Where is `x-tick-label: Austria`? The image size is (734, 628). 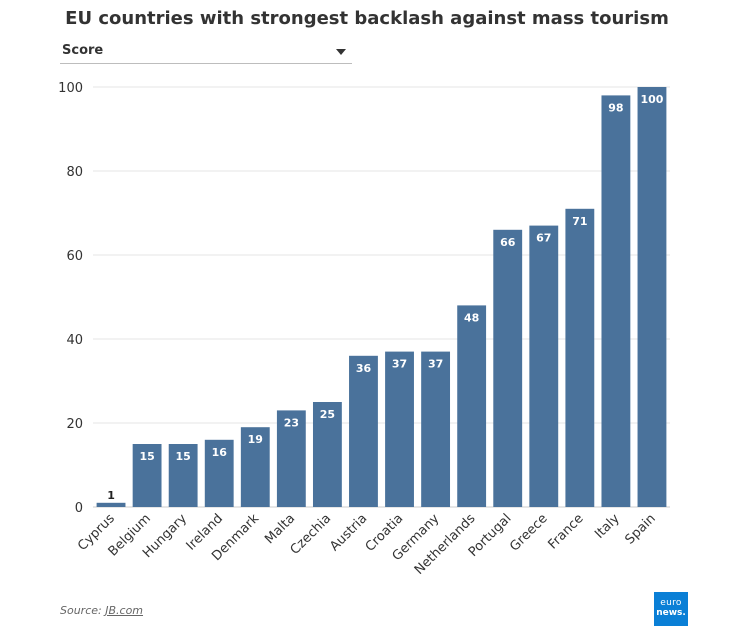 x-tick-label: Austria is located at coordinates (348, 532).